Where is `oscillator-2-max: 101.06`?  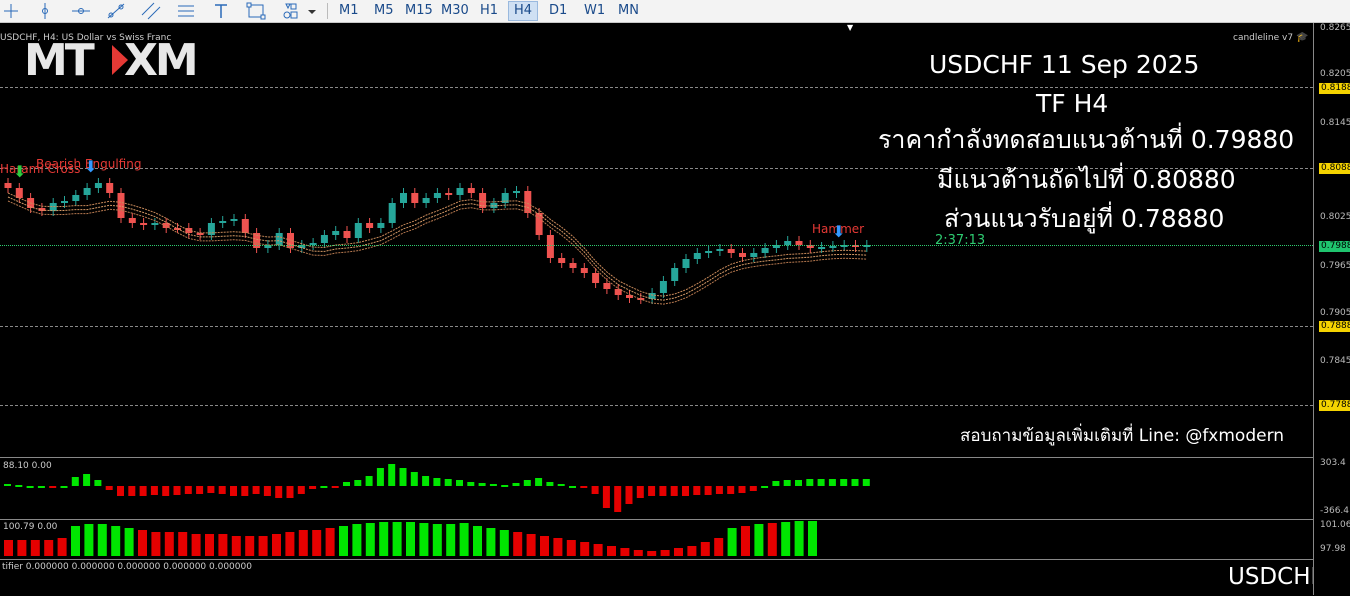
oscillator-2-max: 101.06 is located at coordinates (1335, 525).